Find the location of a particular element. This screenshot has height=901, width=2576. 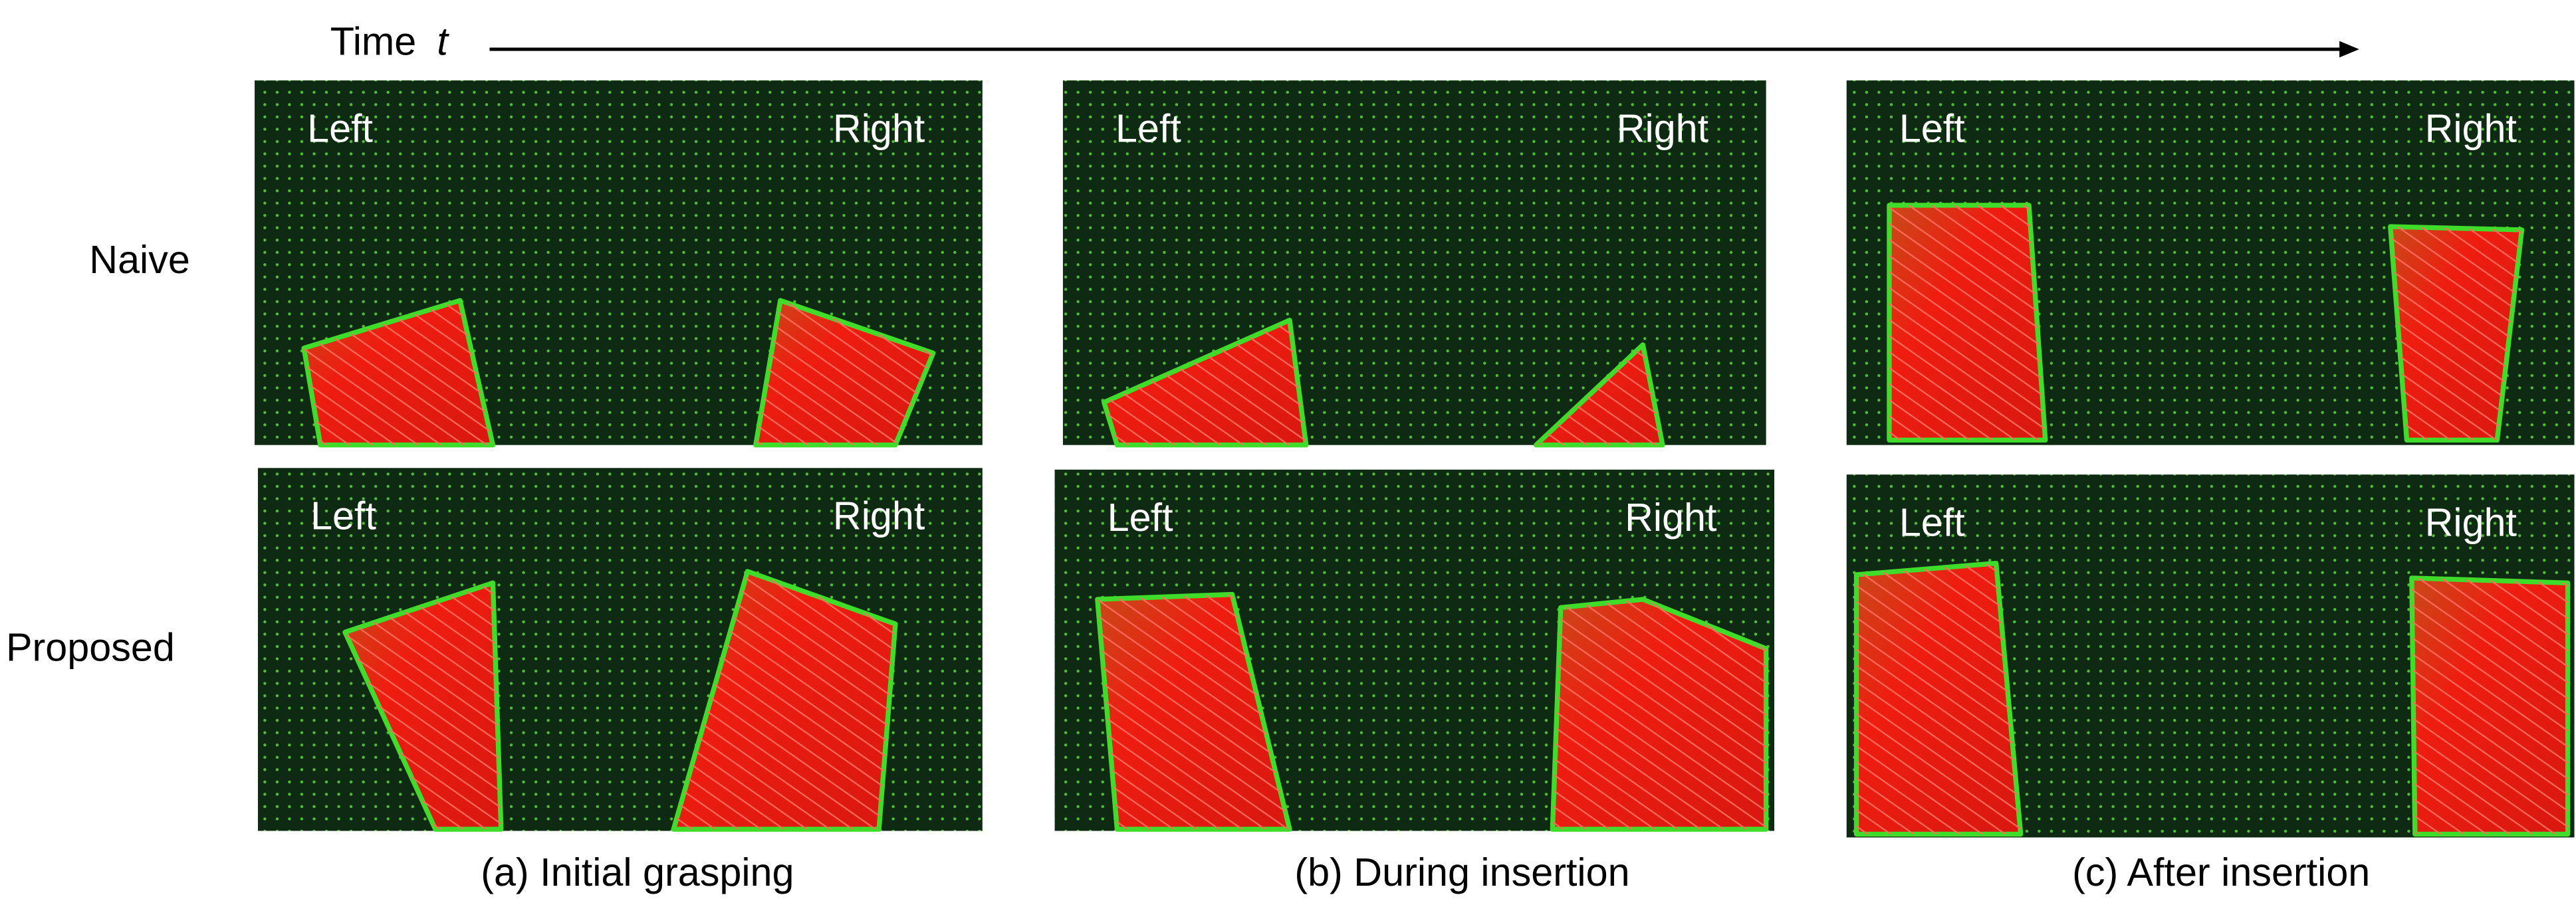

caption: (b) During insertion is located at coordinates (1461, 872).